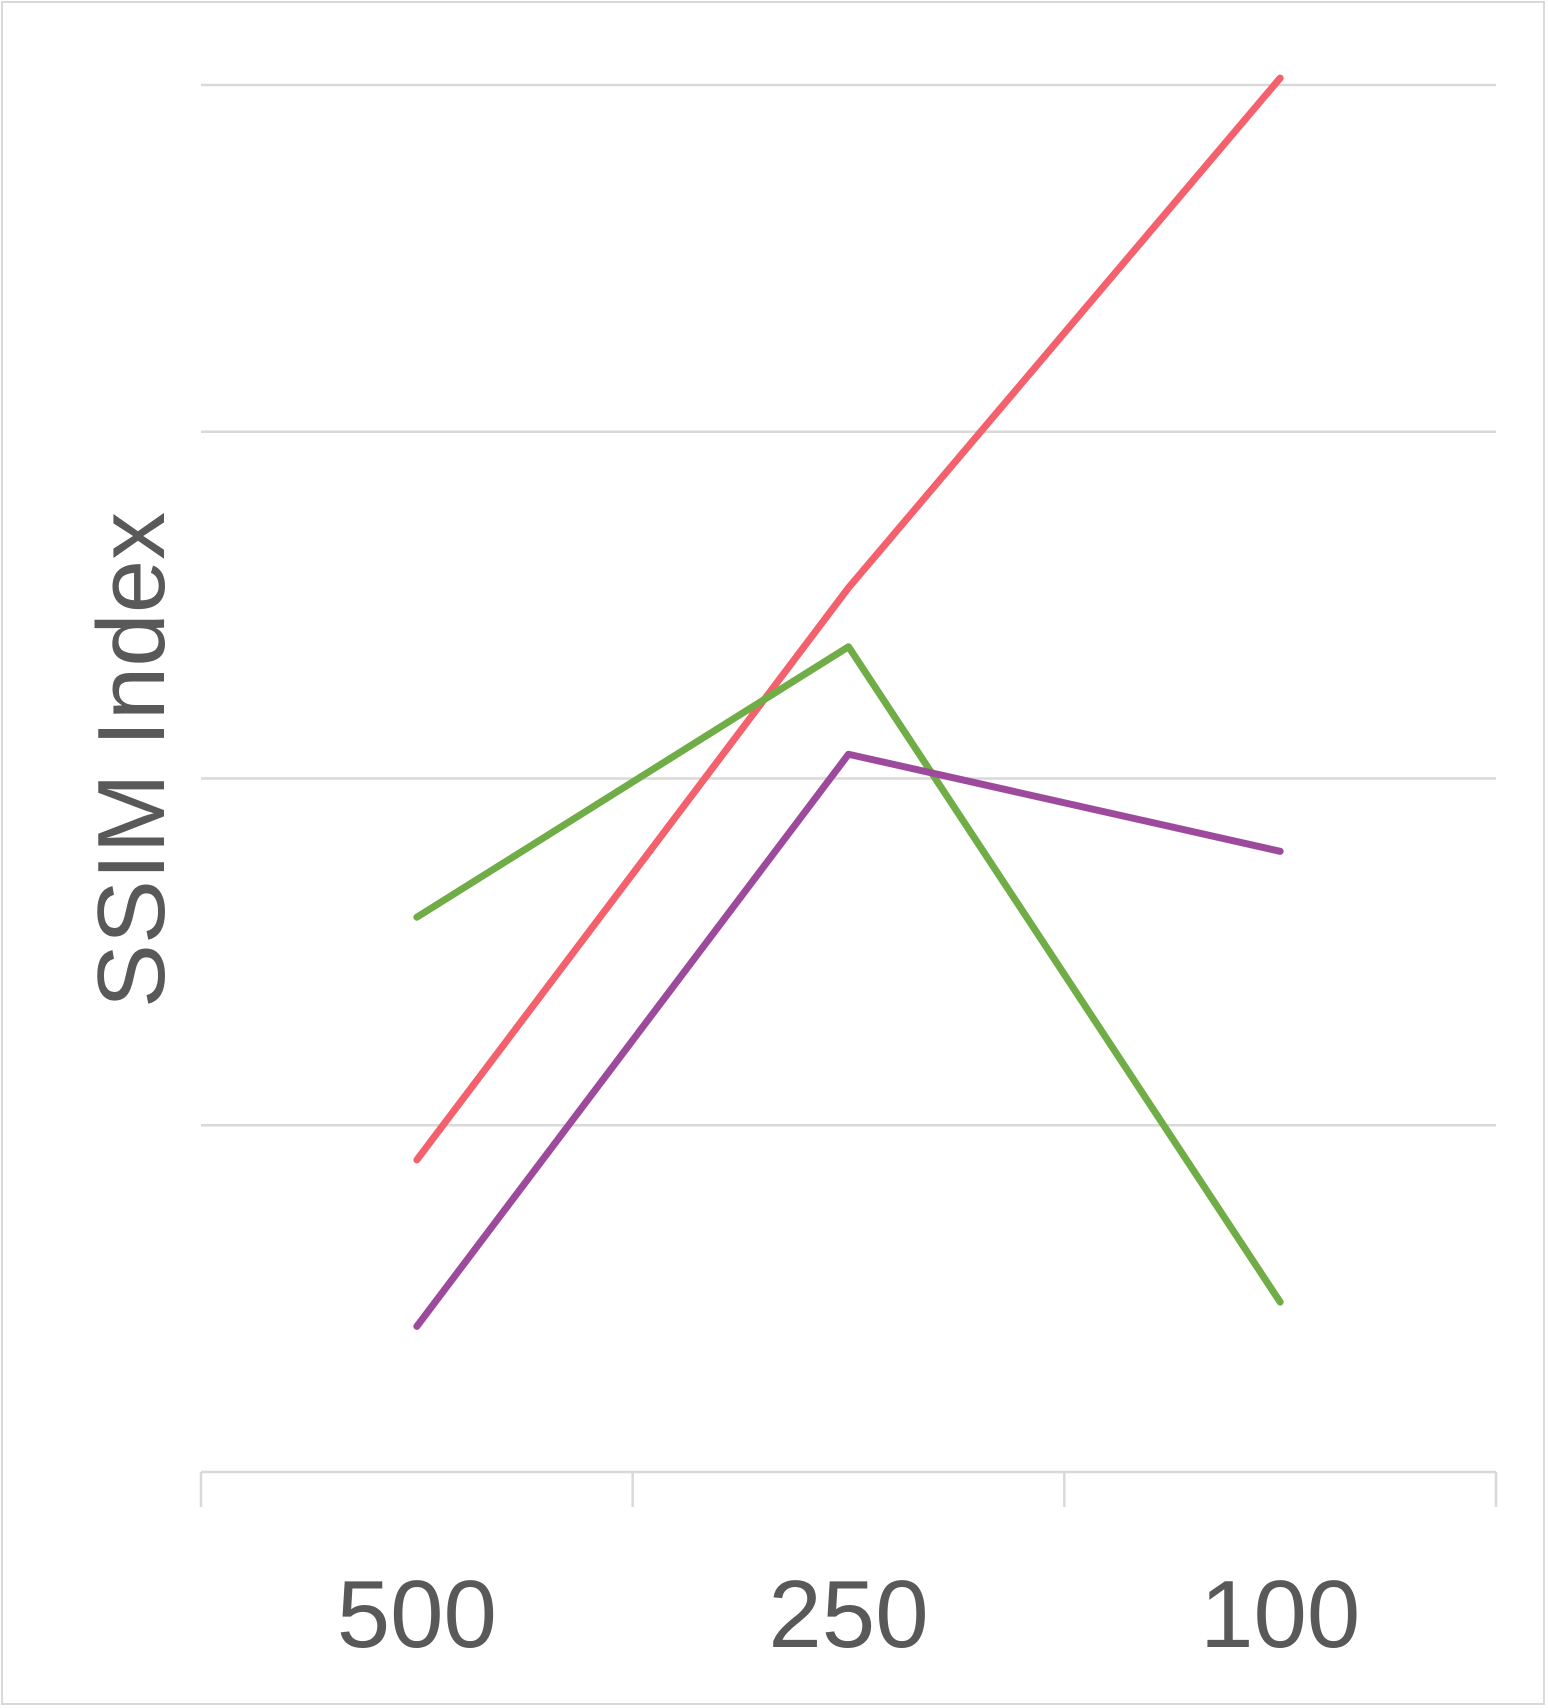  Describe the element at coordinates (1280, 1614) in the screenshot. I see `x-tick-label: 100` at that location.